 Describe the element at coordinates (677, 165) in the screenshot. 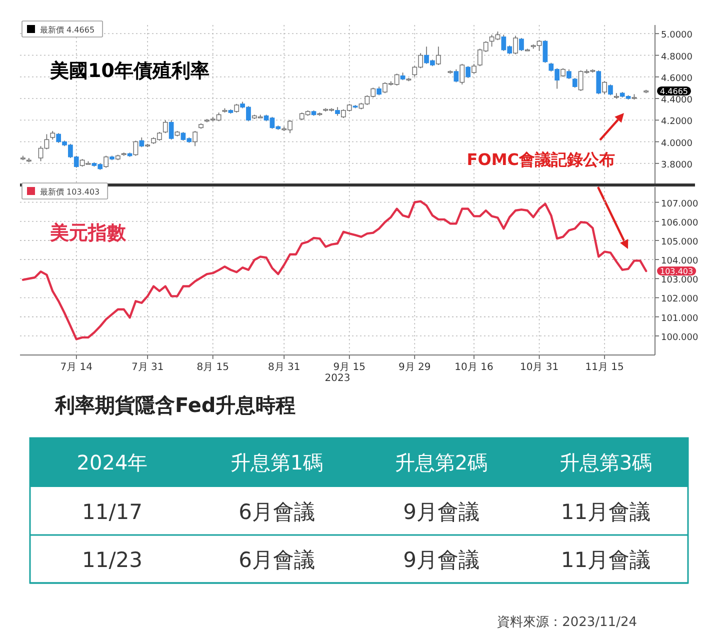

I see `y-tick-label: 3.8000` at that location.